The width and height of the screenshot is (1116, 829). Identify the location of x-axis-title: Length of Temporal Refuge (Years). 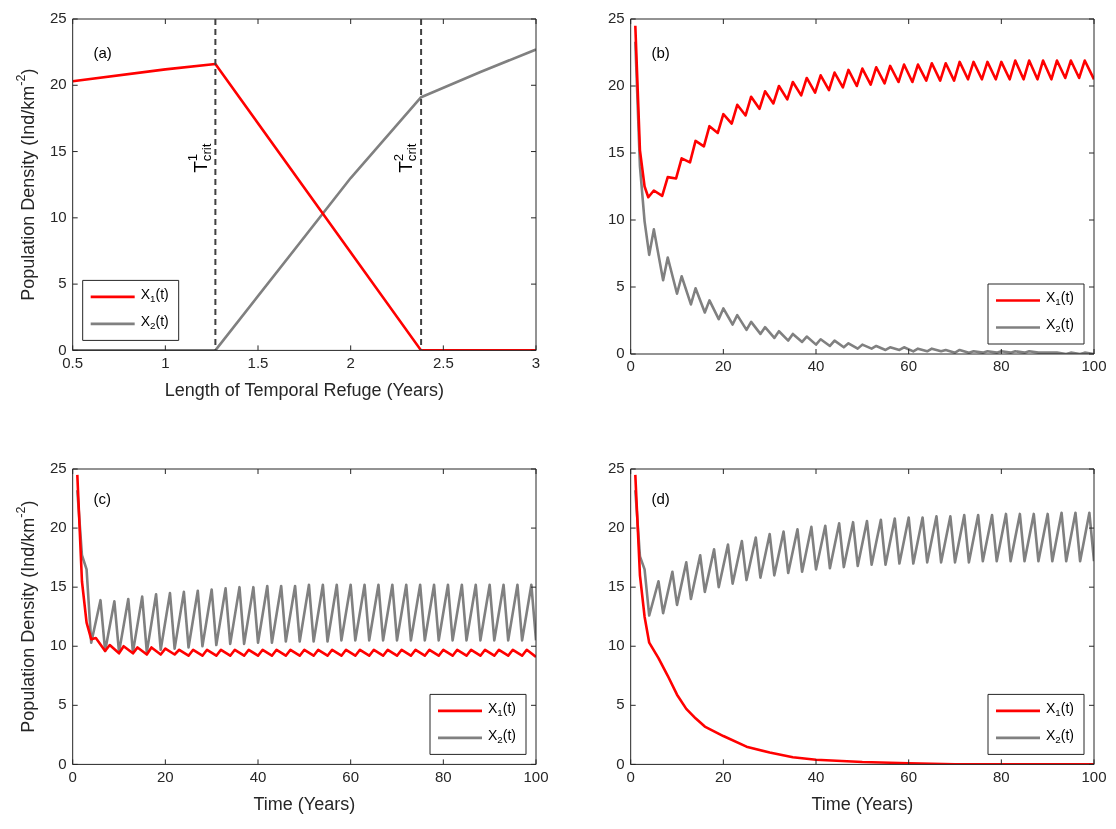
(304, 390).